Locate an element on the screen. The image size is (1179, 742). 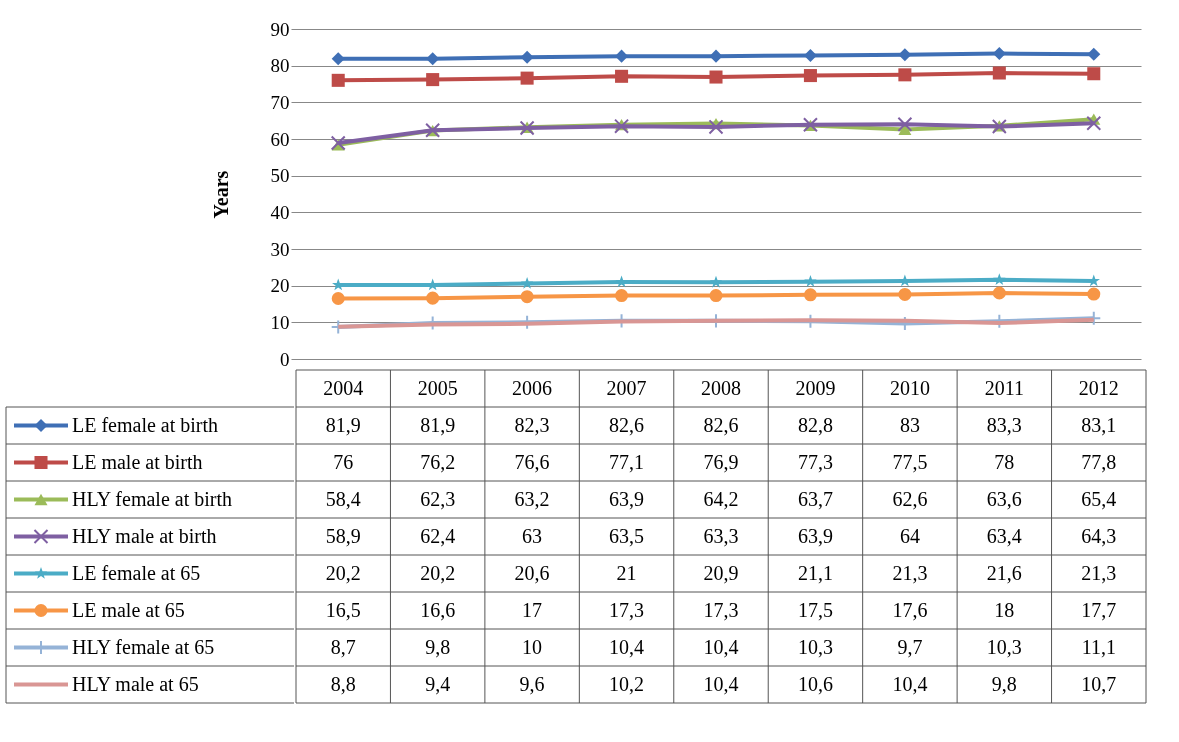
data-label: 10,2 is located at coordinates (627, 683).